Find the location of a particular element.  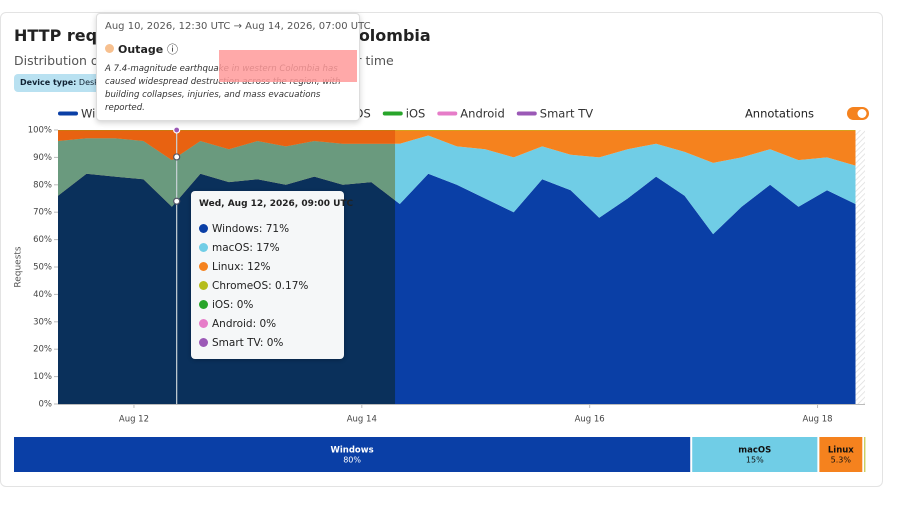

legend-label: Smart TV is located at coordinates (566, 114).